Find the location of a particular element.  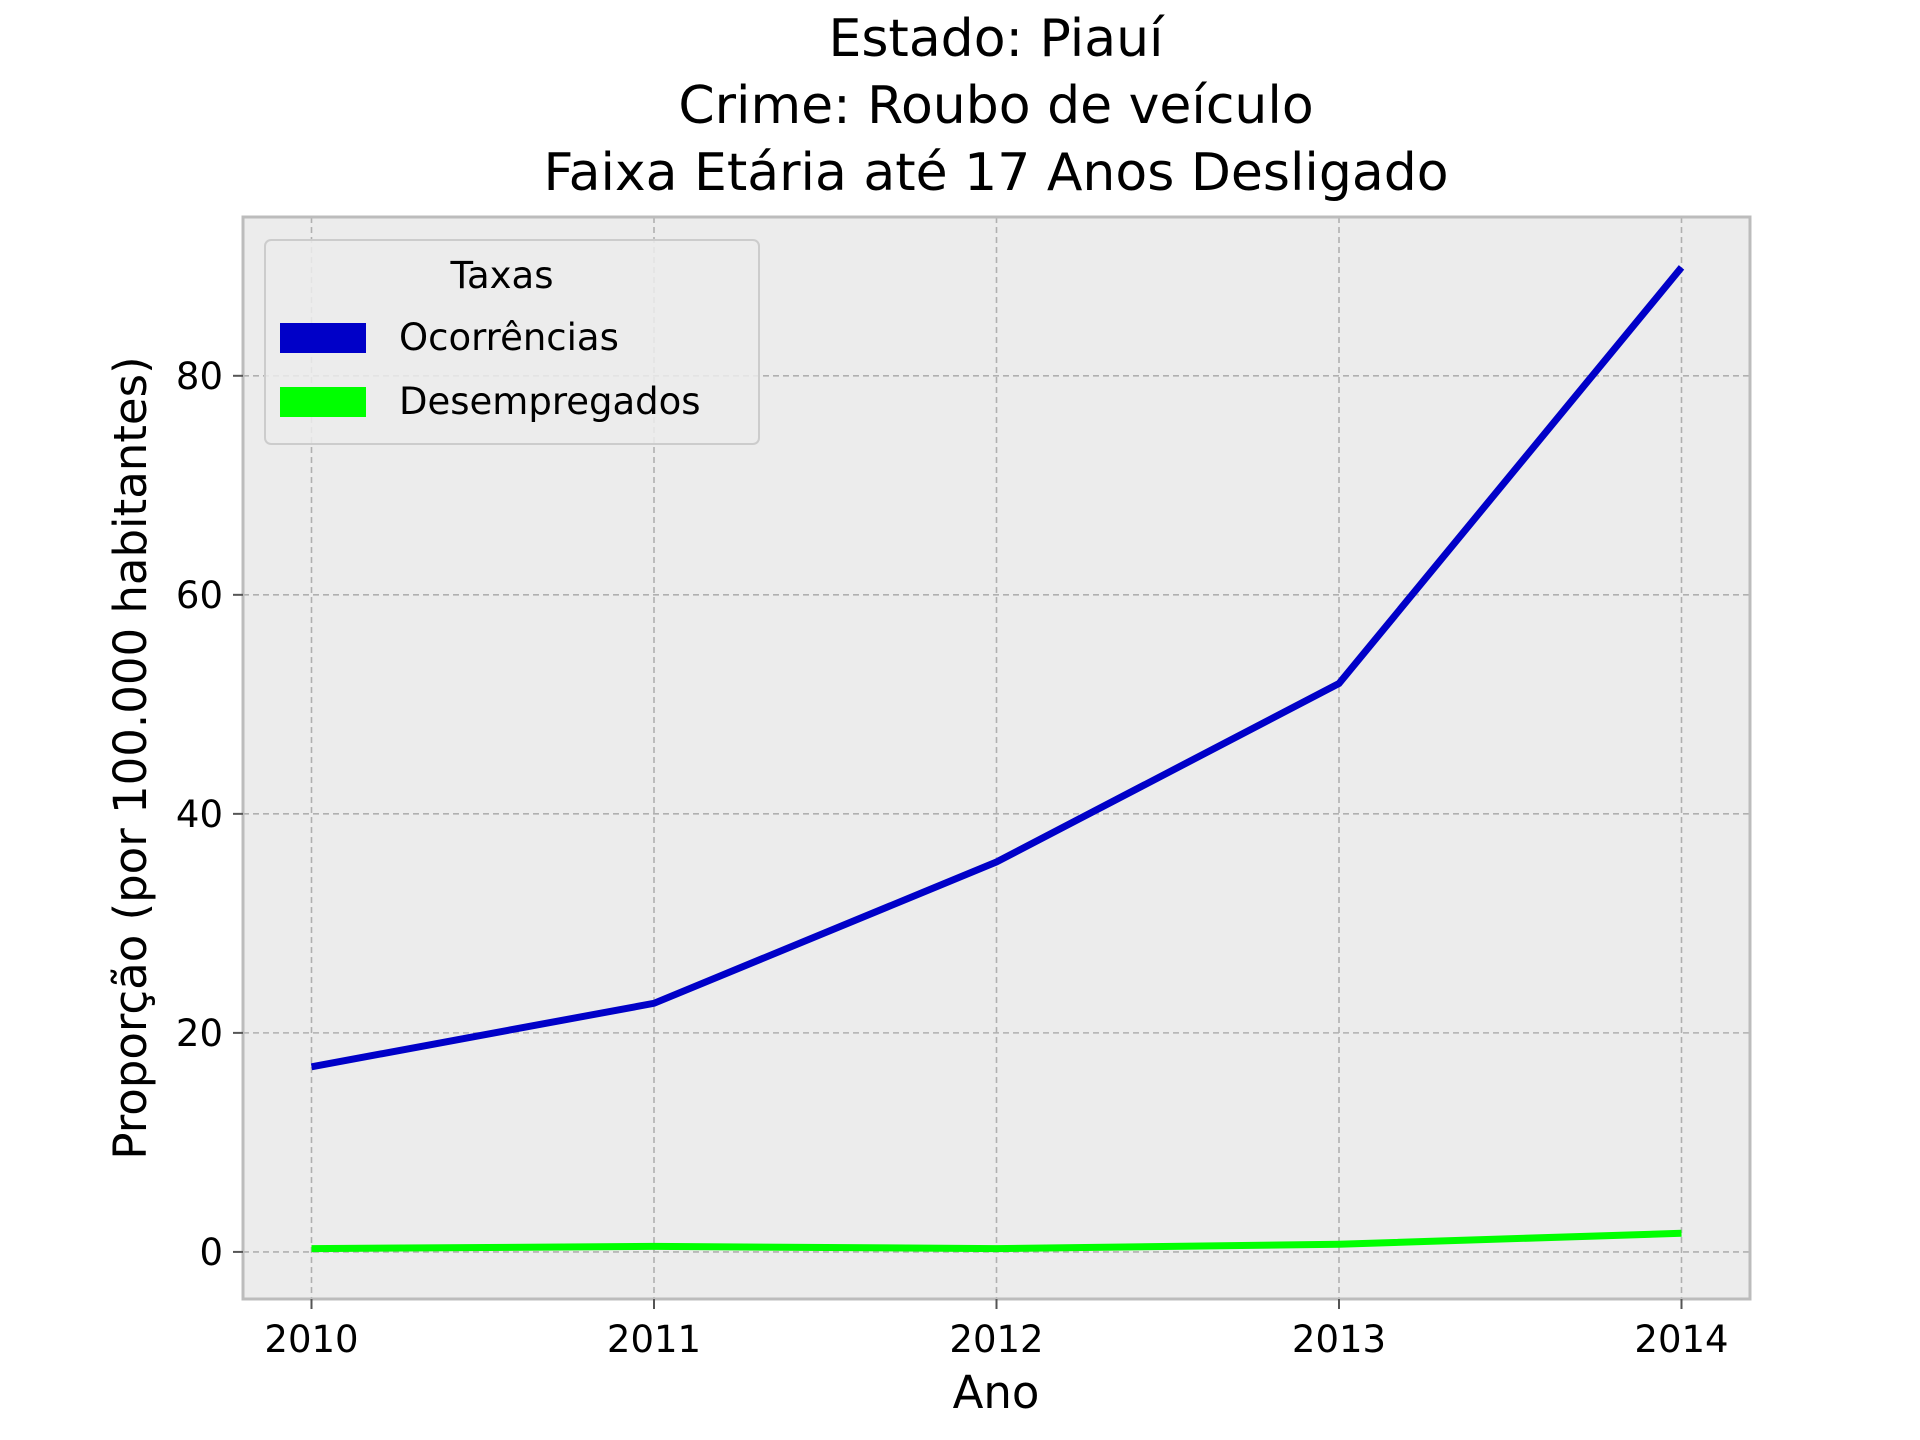

chart-title-line-2: Crime: Roubo de veículo is located at coordinates (995, 106).